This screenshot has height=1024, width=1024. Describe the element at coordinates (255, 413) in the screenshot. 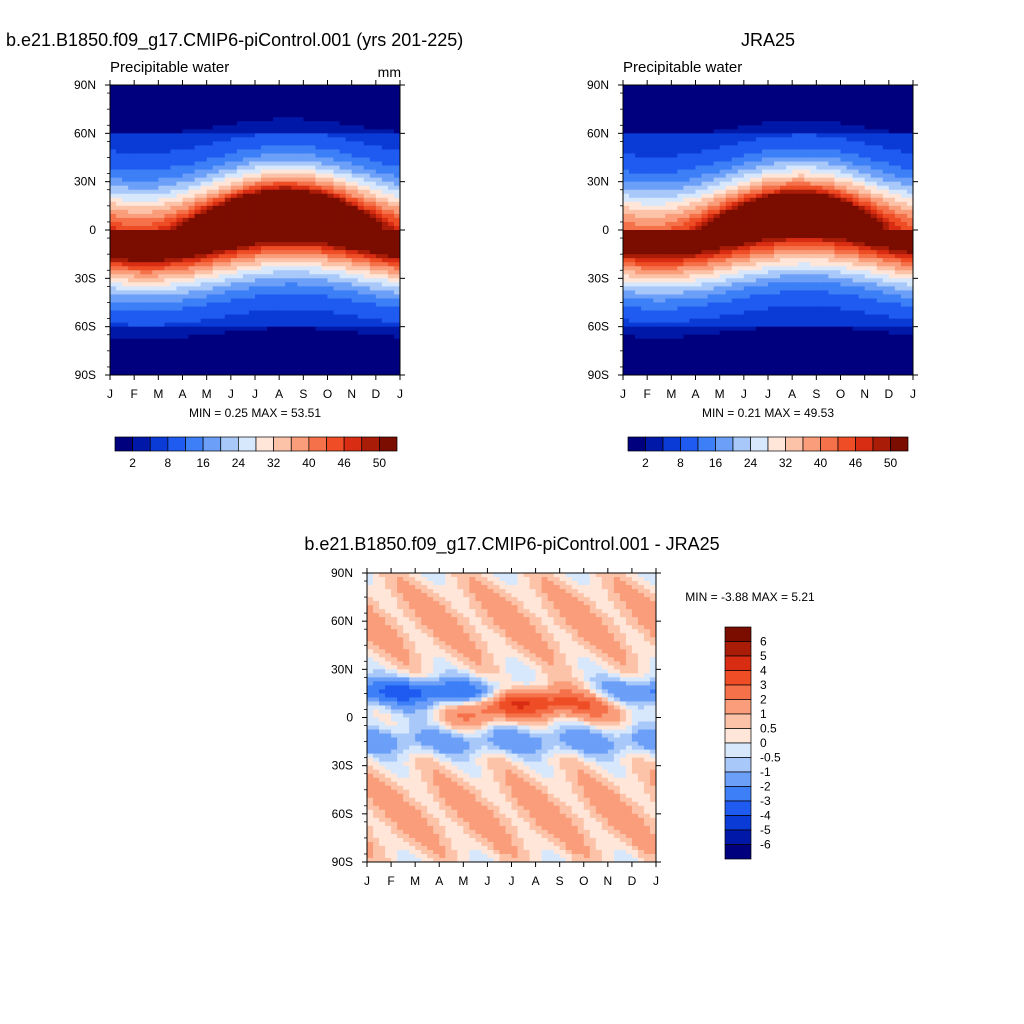

I see `model-min-max: MIN = 0.25 MAX = 53.51` at that location.